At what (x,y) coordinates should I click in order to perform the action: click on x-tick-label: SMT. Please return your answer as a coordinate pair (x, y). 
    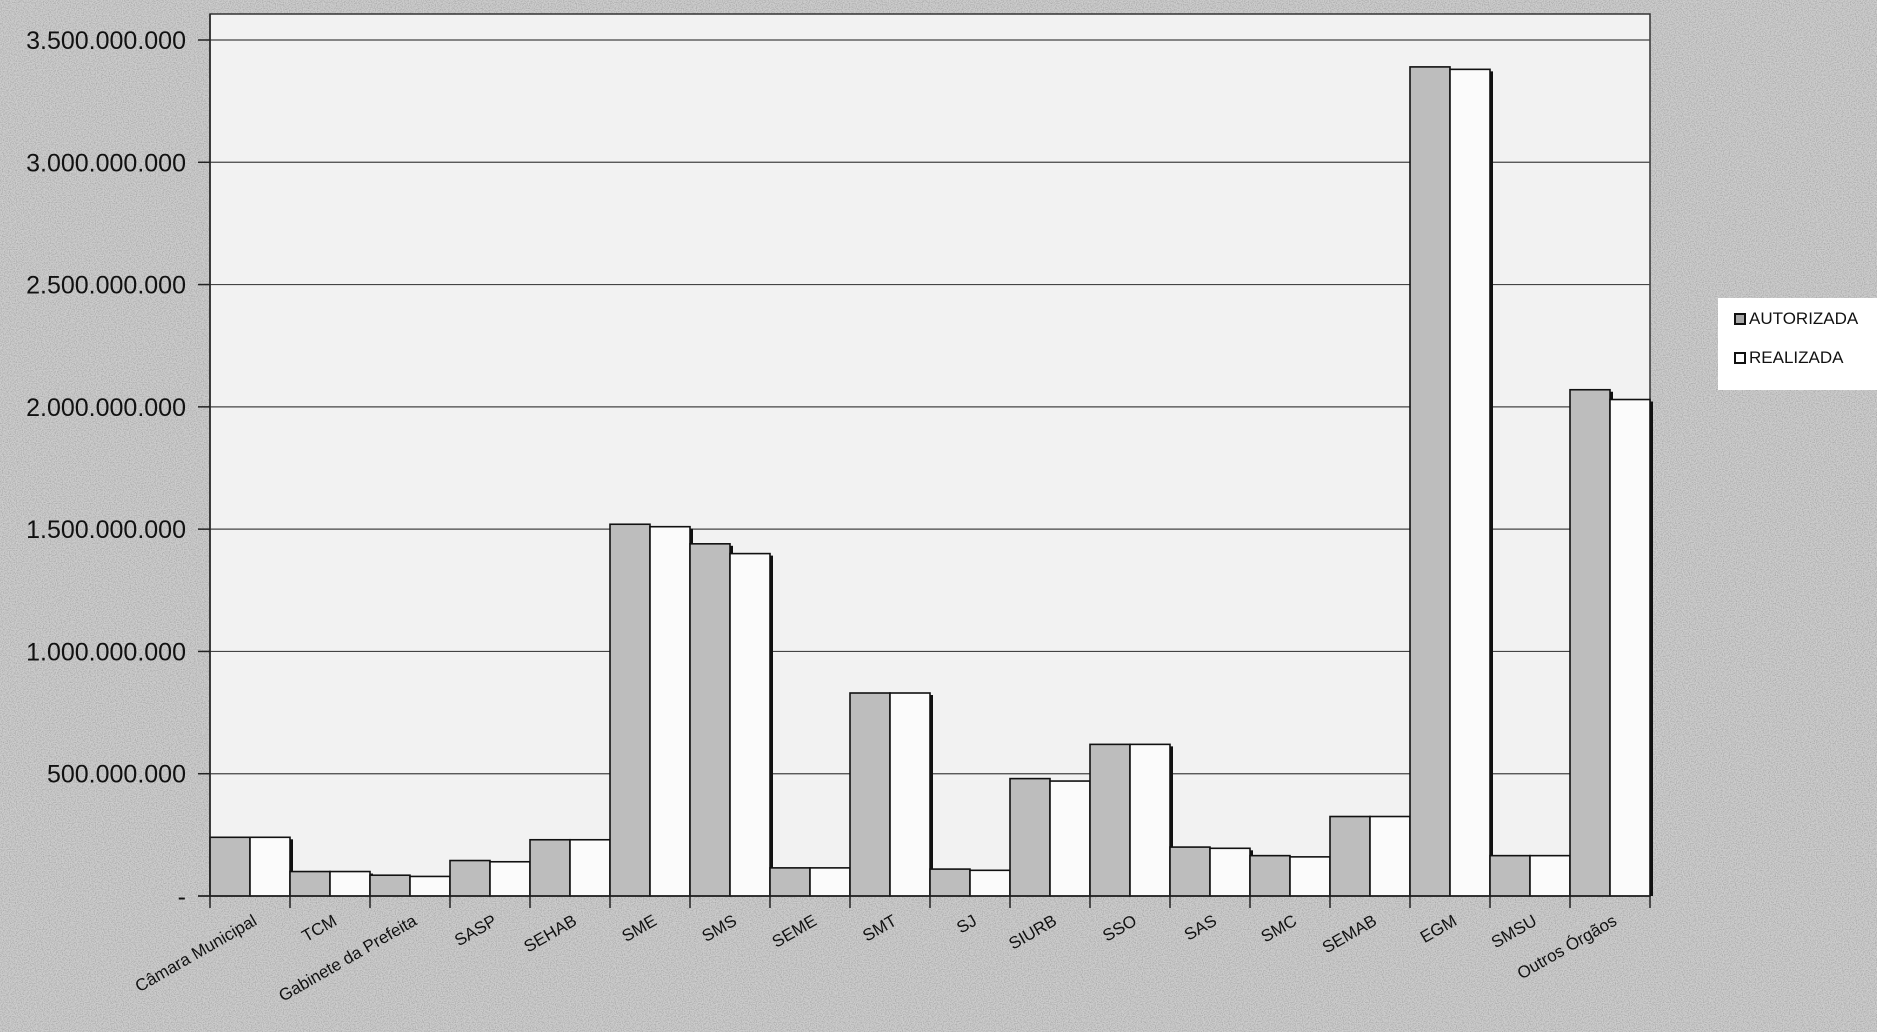
    Looking at the image, I should click on (879, 928).